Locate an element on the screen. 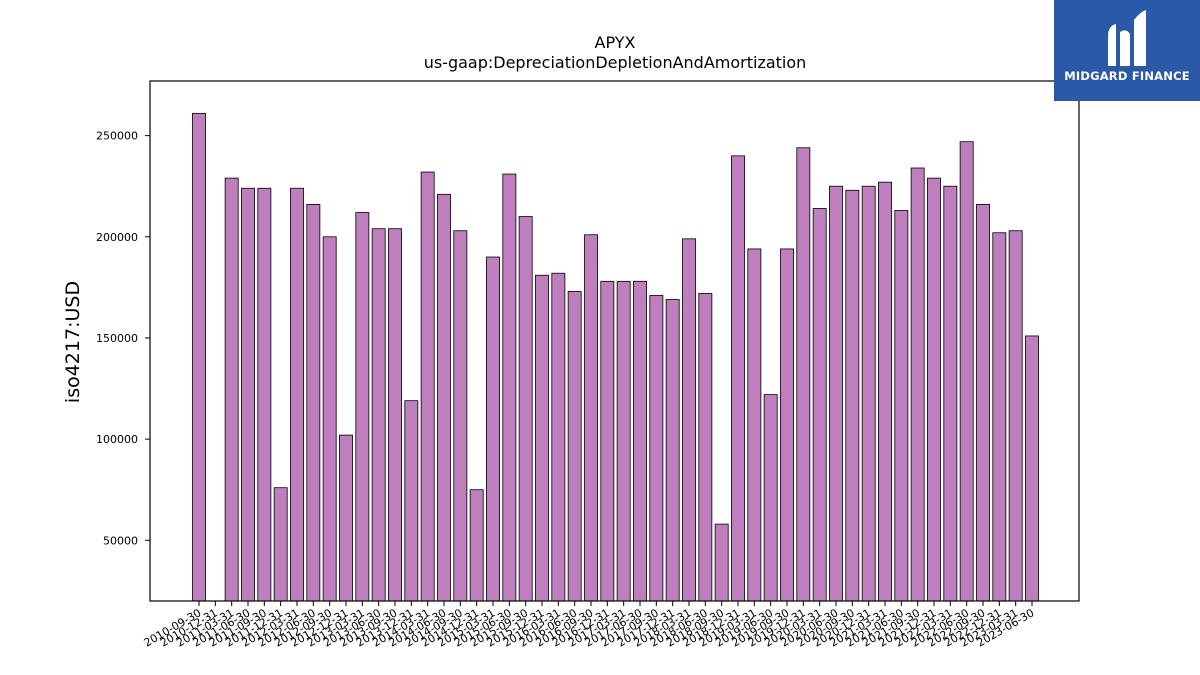 This screenshot has height=675, width=1200. y-tick-label: 50000 is located at coordinates (120, 540).